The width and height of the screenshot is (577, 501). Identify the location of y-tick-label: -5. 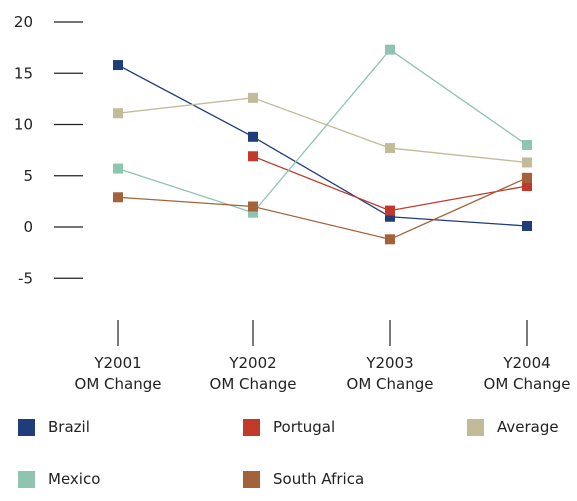
(25, 278).